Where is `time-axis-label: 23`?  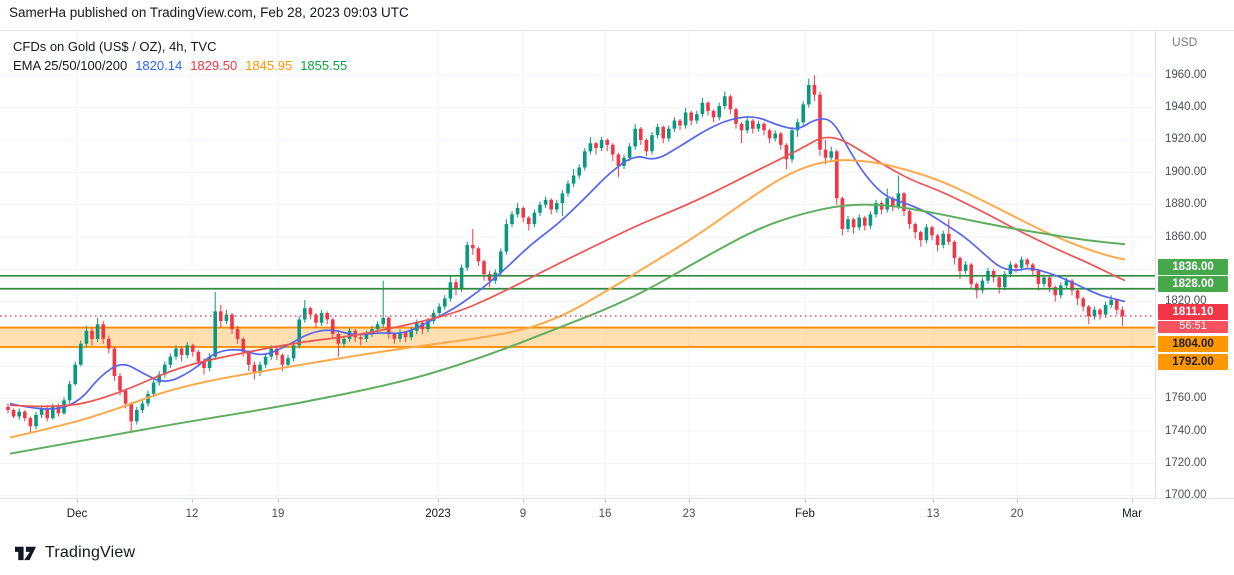
time-axis-label: 23 is located at coordinates (689, 514).